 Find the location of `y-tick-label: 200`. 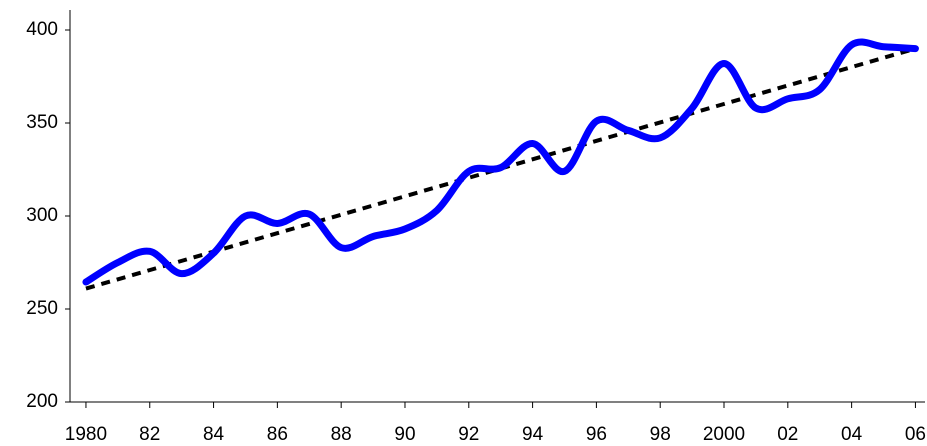

y-tick-label: 200 is located at coordinates (42, 401).